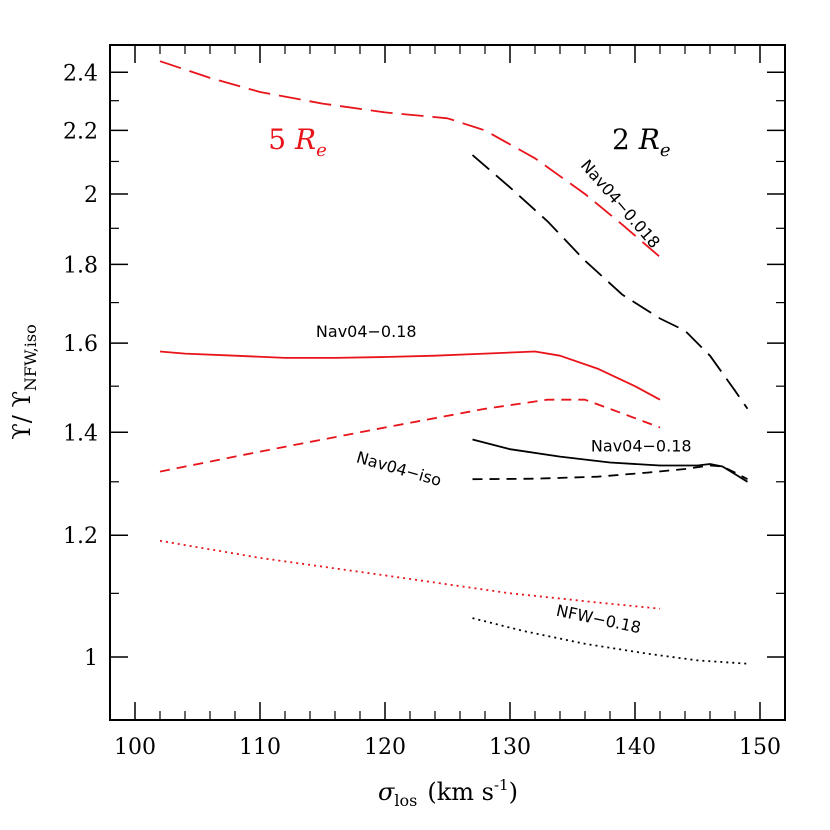 This screenshot has width=830, height=830. Describe the element at coordinates (80, 344) in the screenshot. I see `y-tick-label: 1.6` at that location.